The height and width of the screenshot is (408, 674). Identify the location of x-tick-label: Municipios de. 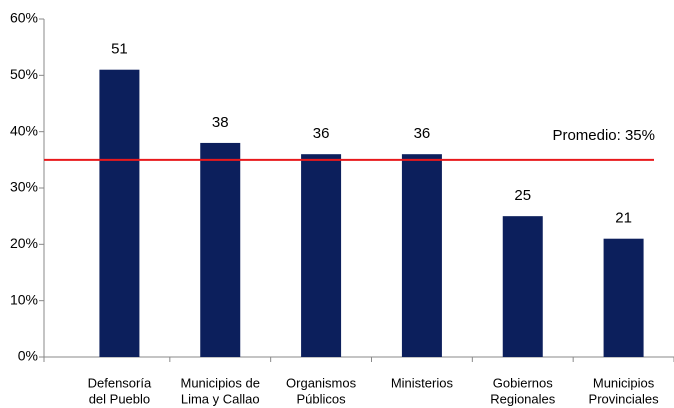
(221, 382).